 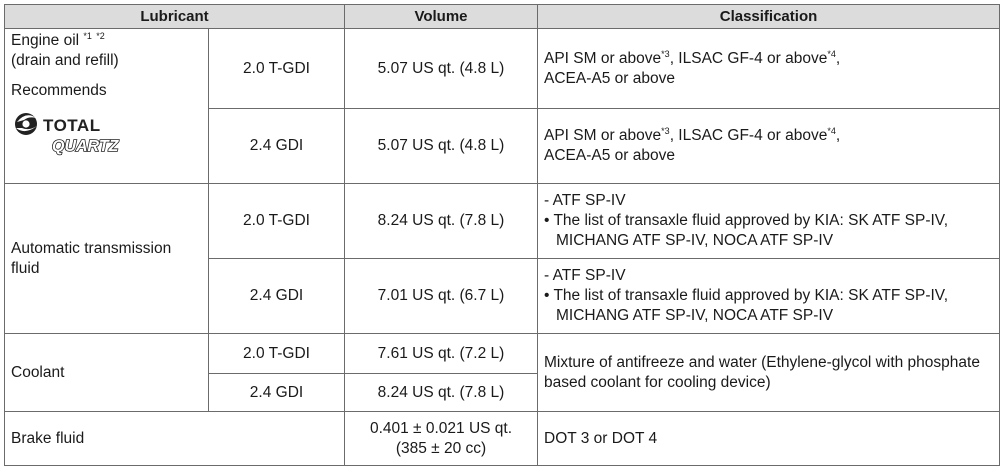 What do you see at coordinates (441, 428) in the screenshot?
I see `brake-volume-line: 0.401 ± 0.021 US qt.` at bounding box center [441, 428].